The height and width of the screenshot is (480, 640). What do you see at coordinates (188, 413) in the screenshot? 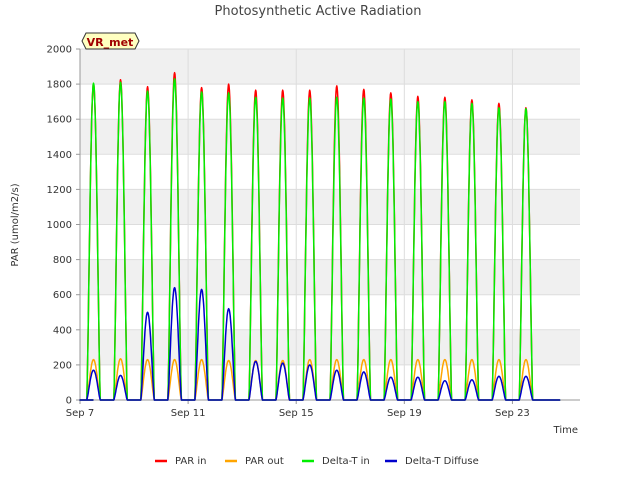
I see `x-tick-label: Sep 11` at bounding box center [188, 413].